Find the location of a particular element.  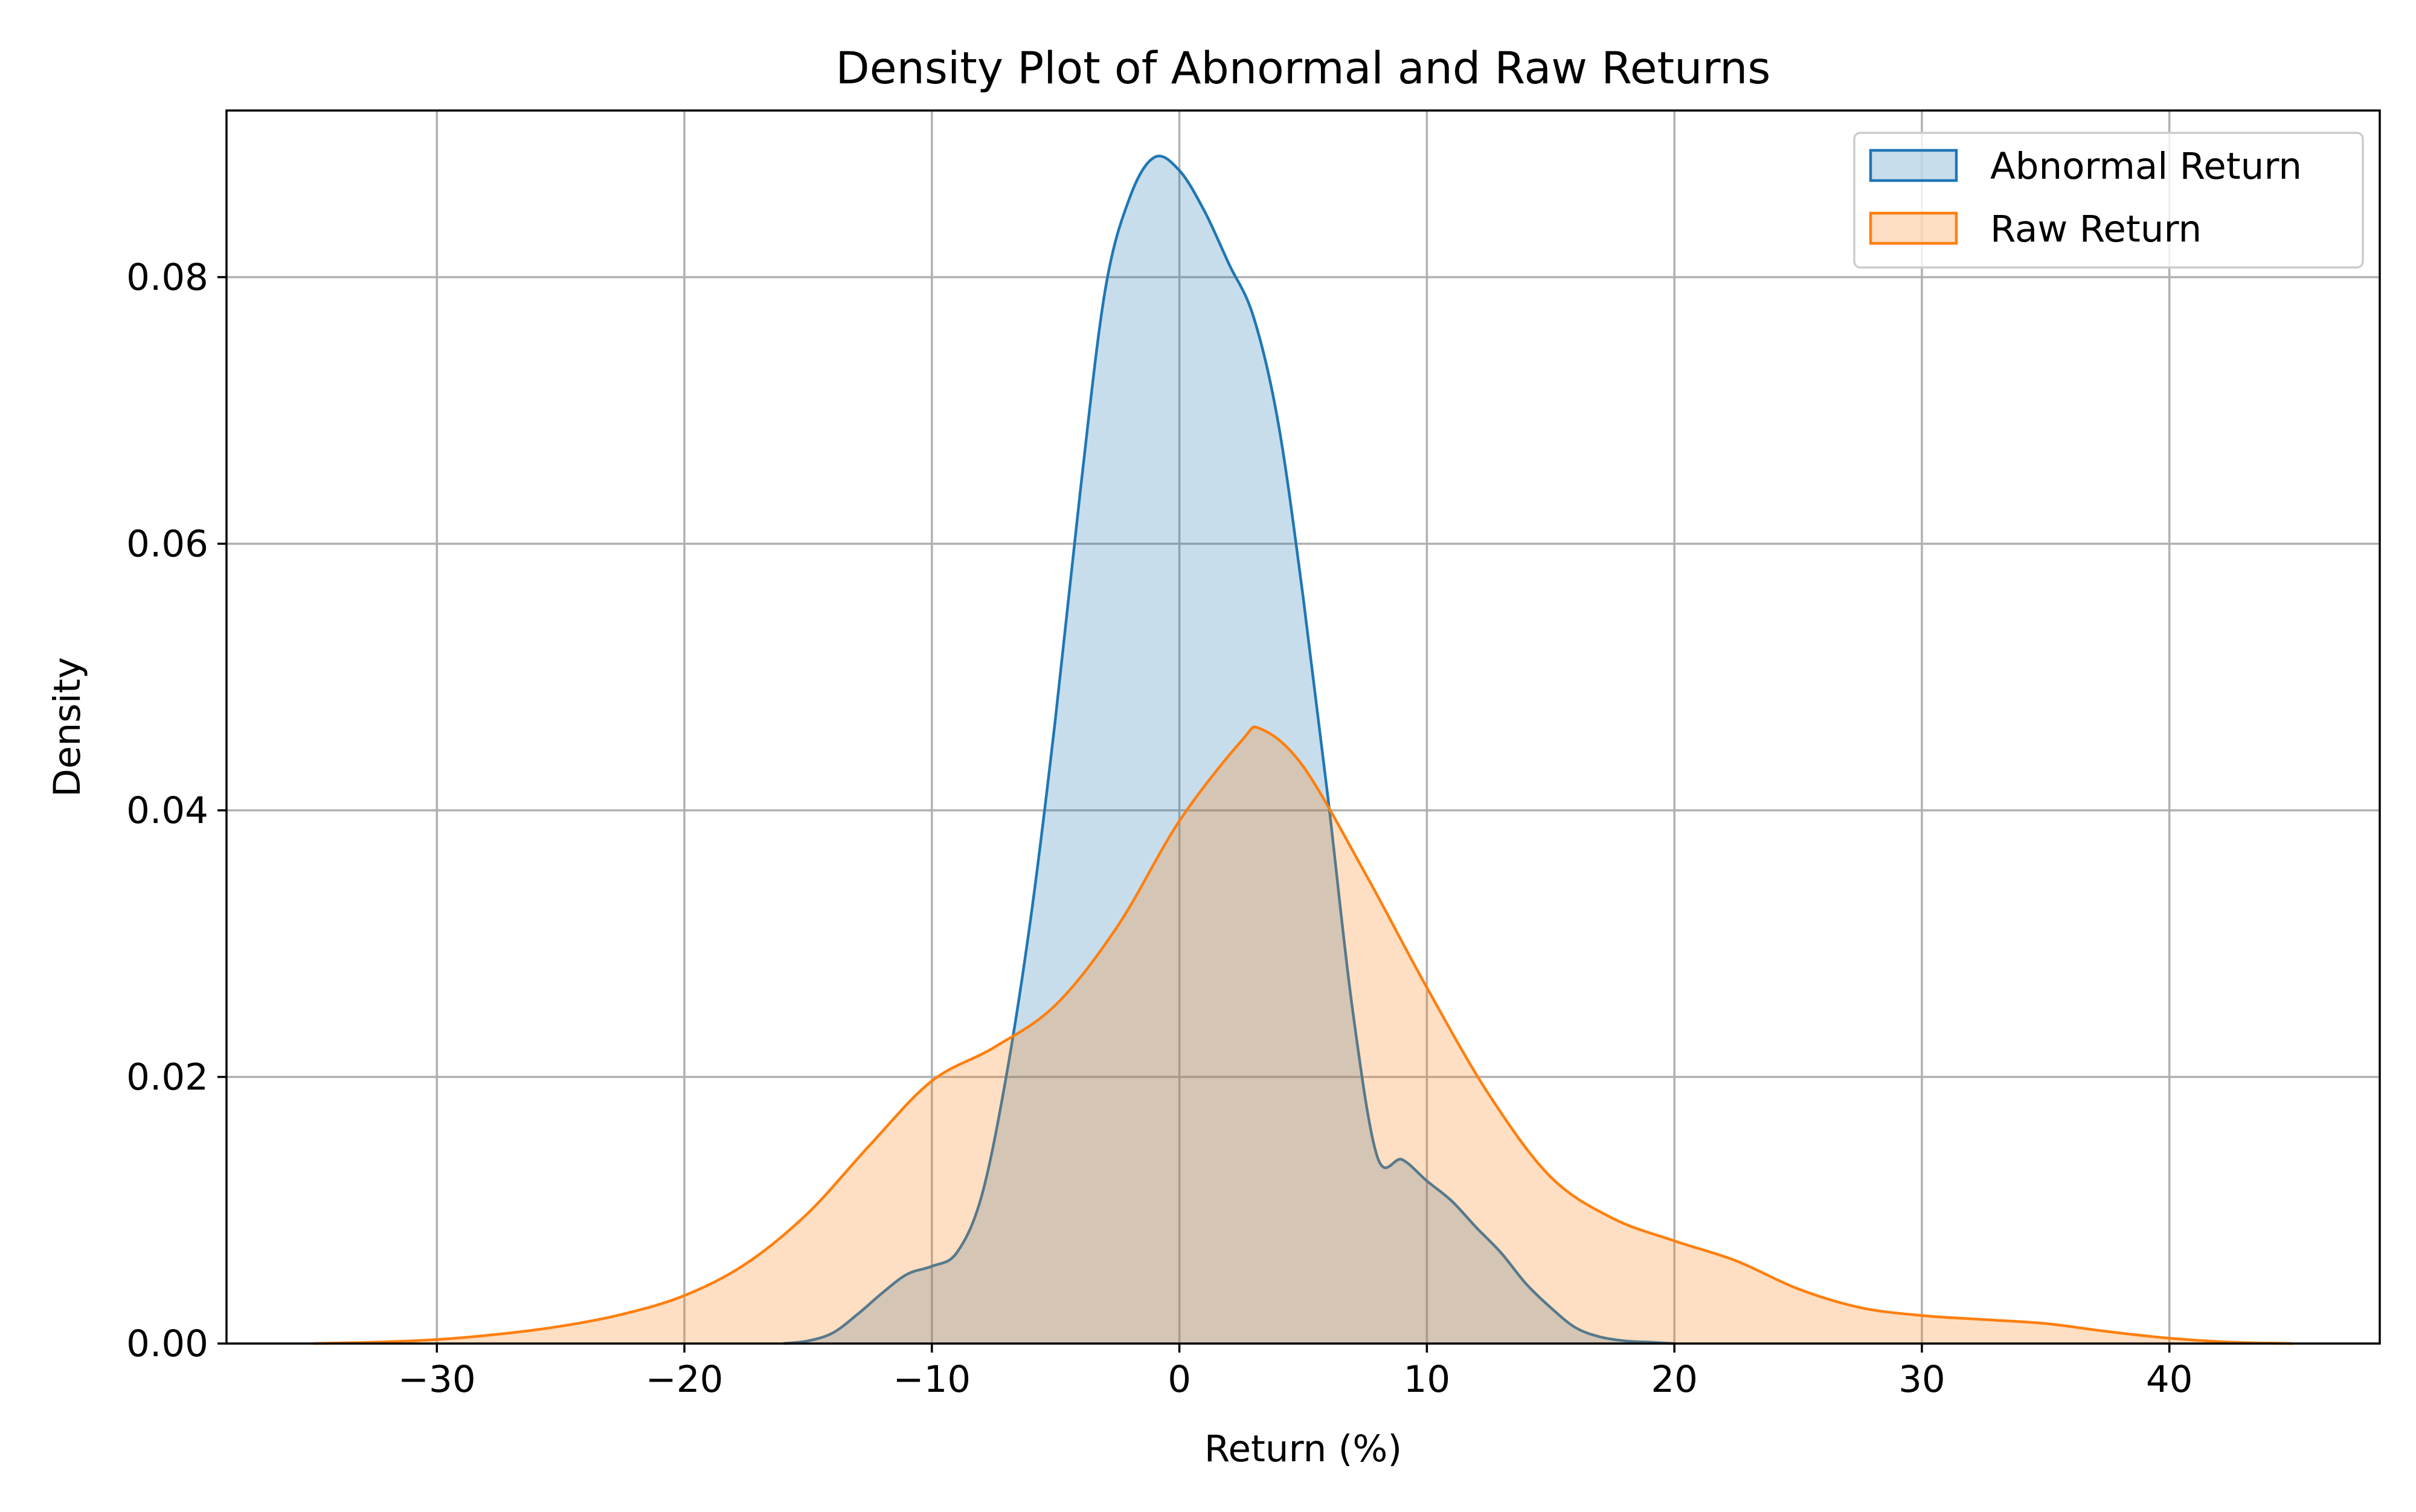

x-tick-label: 20 is located at coordinates (1674, 1379).